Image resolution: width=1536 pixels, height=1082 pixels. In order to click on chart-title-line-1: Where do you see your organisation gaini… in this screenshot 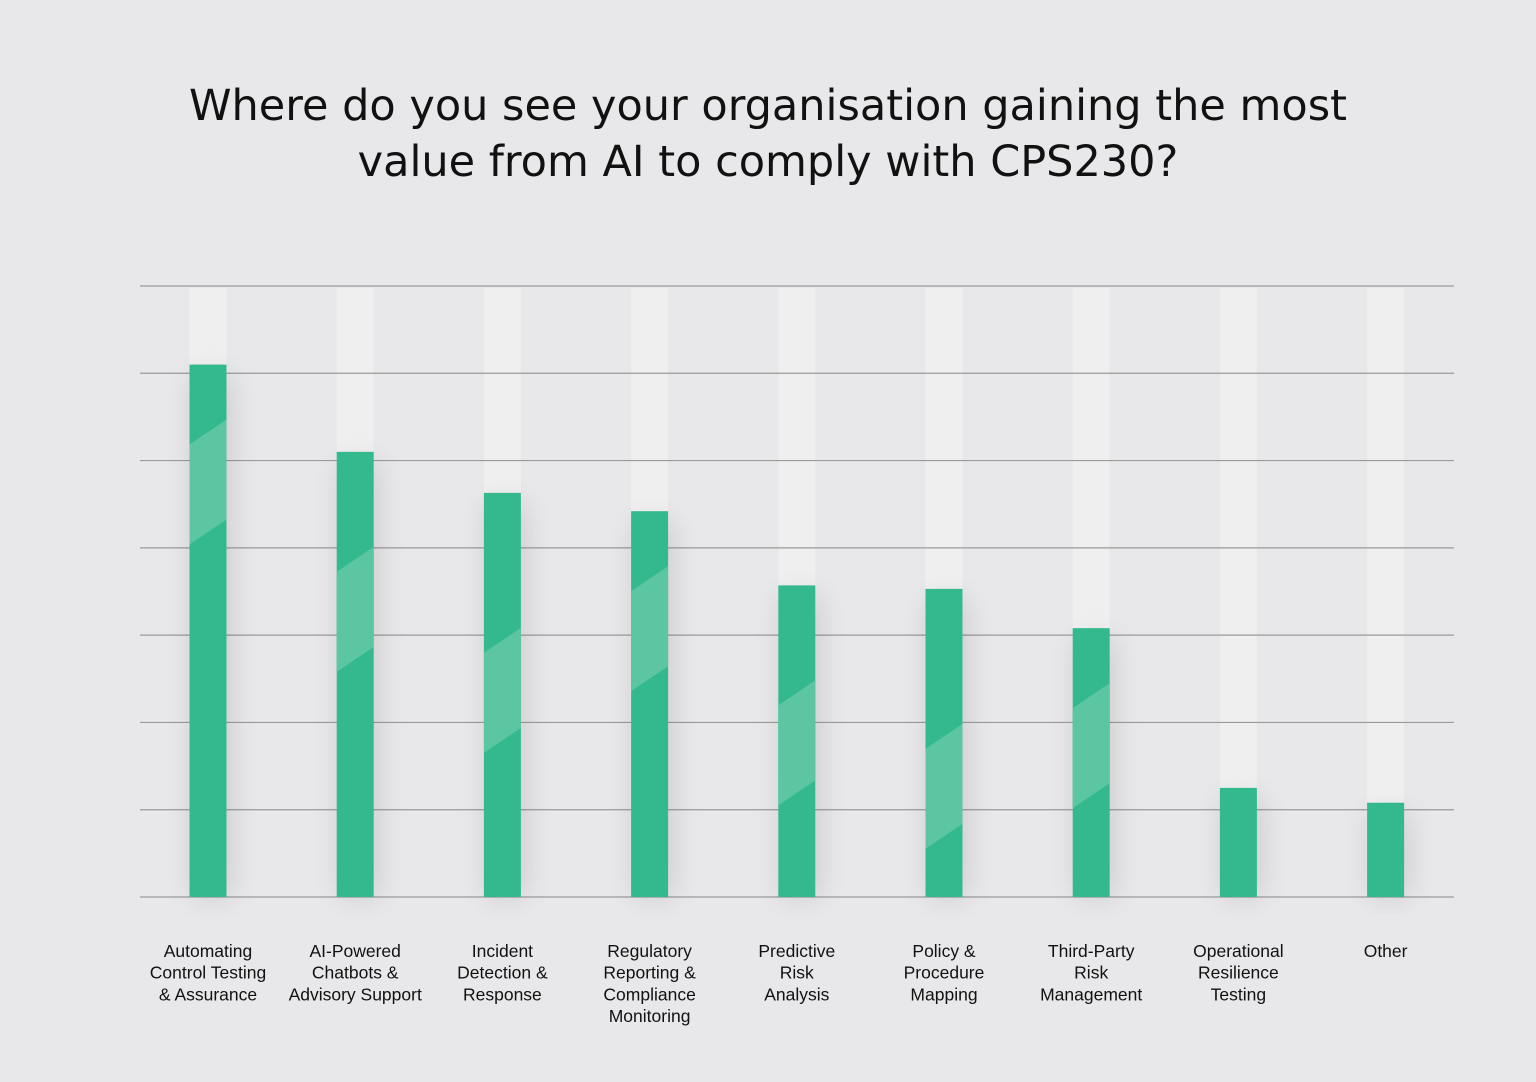, I will do `click(768, 106)`.